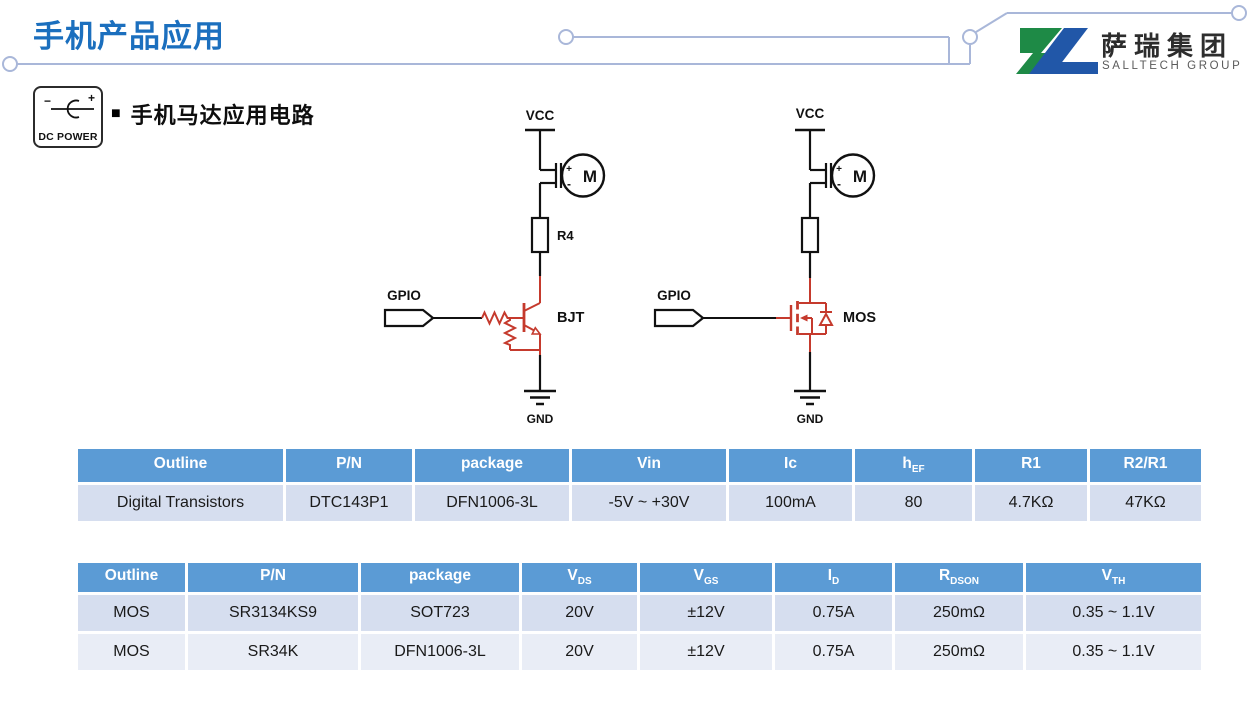 Image resolution: width=1255 pixels, height=703 pixels. I want to click on header-cell: R2/R1, so click(1145, 465).